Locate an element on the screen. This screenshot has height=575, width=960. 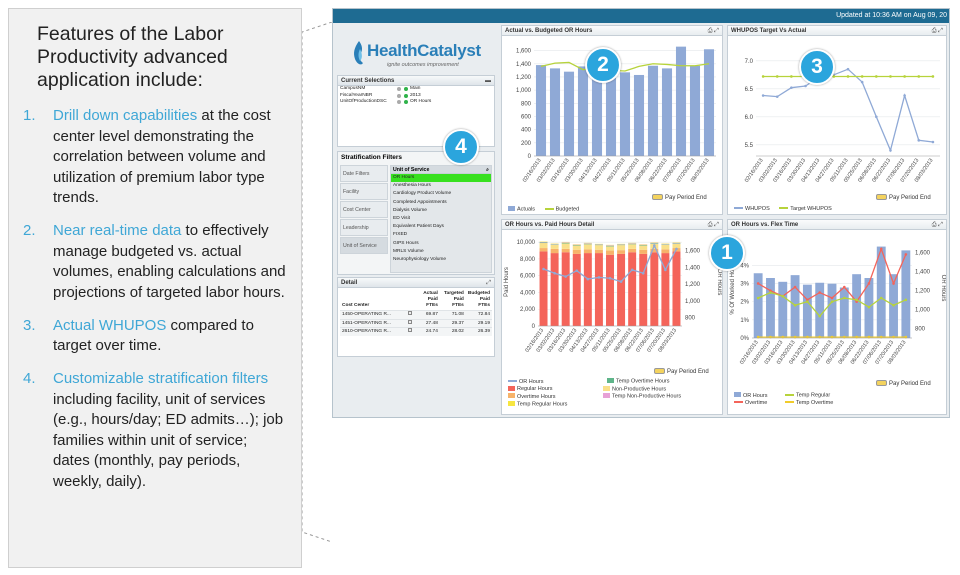
y2-tick-label: 1,400 is located at coordinates (693, 268).